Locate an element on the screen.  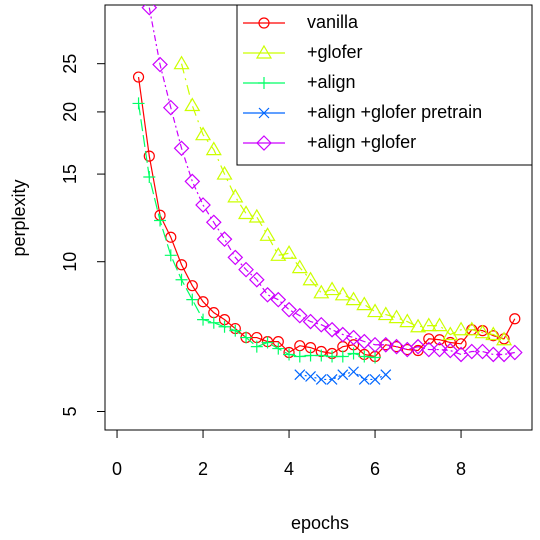
series-line is located at coordinates (343, 376).